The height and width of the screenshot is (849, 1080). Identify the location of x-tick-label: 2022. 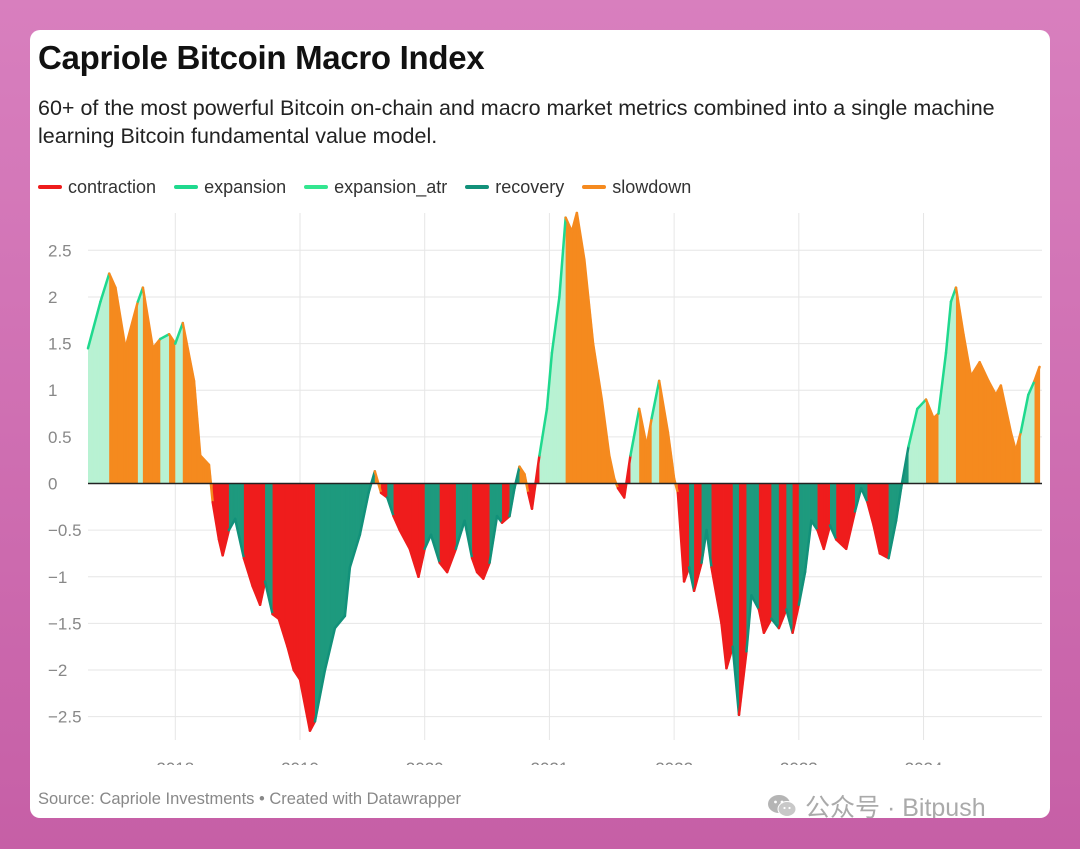
(674, 762).